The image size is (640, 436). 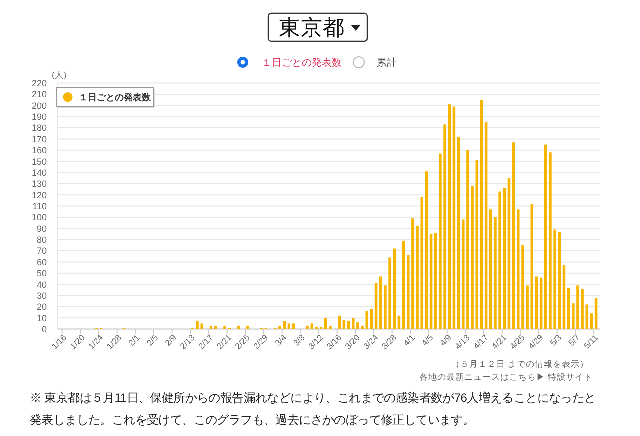 What do you see at coordinates (39, 95) in the screenshot?
I see `y-tick-label: 210` at bounding box center [39, 95].